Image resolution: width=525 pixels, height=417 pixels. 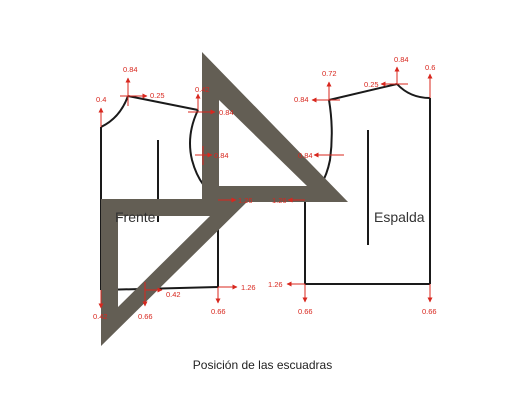 What do you see at coordinates (413, 91) in the screenshot?
I see `back-neckline` at bounding box center [413, 91].